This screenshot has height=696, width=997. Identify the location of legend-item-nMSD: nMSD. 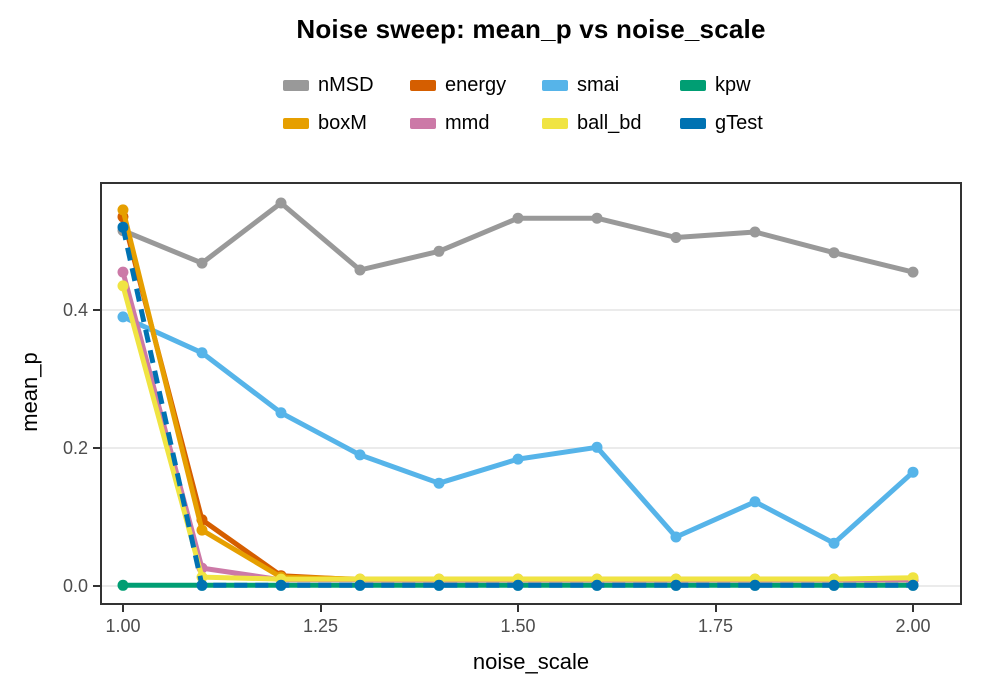
(346, 85).